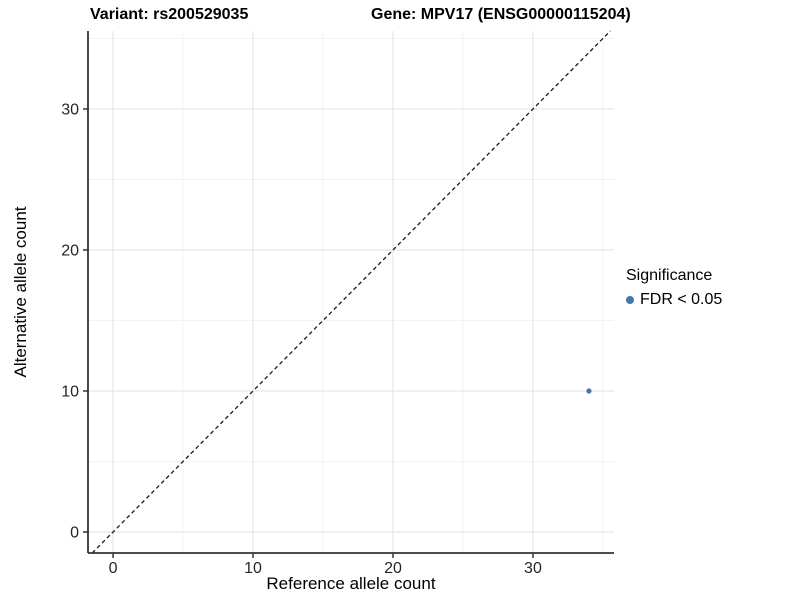  What do you see at coordinates (74, 532) in the screenshot?
I see `y-tick-label: 0` at bounding box center [74, 532].